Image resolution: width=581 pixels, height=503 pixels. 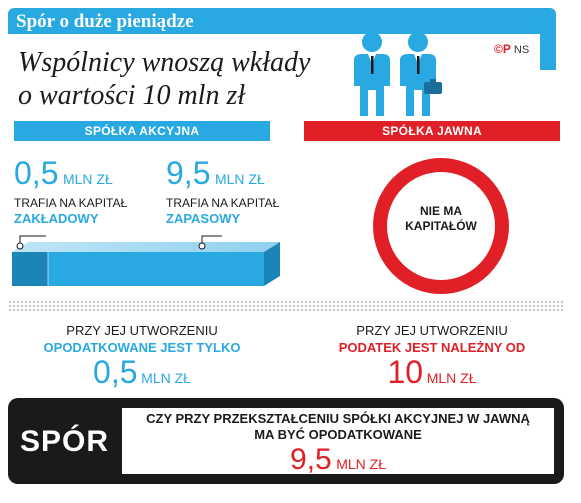 What do you see at coordinates (142, 131) in the screenshot?
I see `label-spolka-akcyjna: SPÓŁKA AKCYJNA` at bounding box center [142, 131].